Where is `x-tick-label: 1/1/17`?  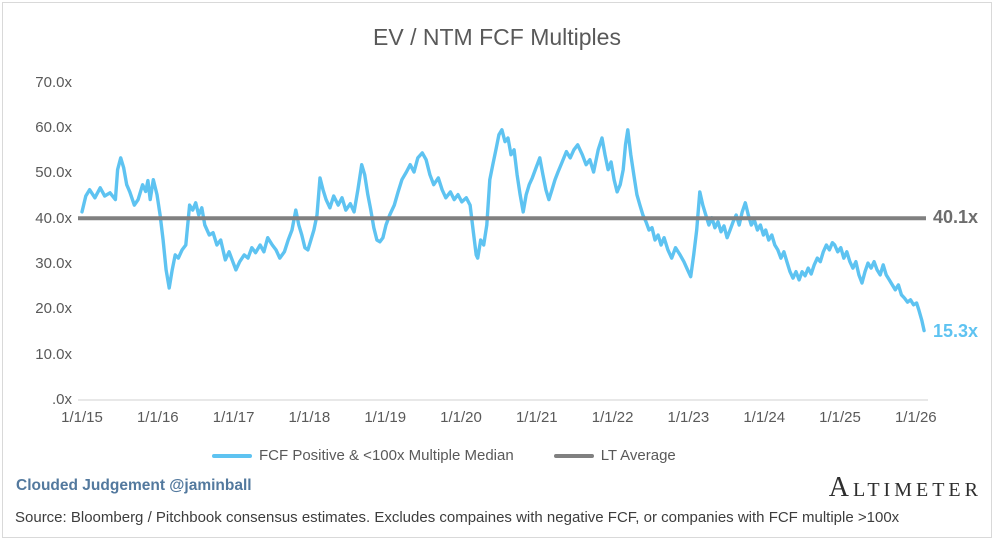 x-tick-label: 1/1/17 is located at coordinates (233, 417).